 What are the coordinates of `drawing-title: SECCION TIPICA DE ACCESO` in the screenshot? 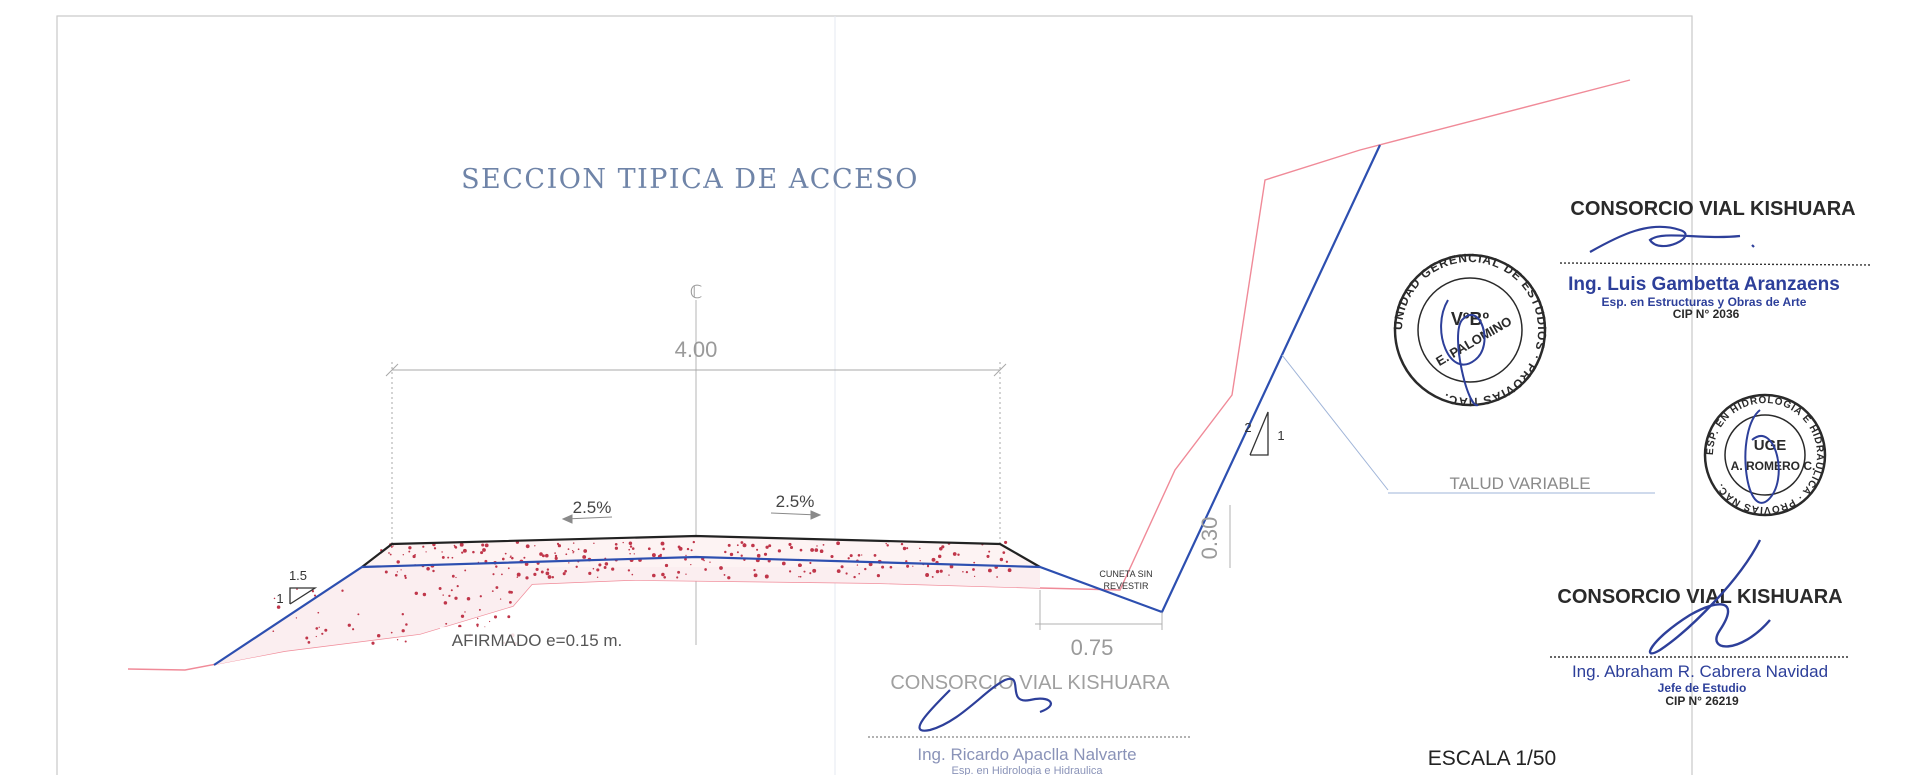 It's located at (690, 179).